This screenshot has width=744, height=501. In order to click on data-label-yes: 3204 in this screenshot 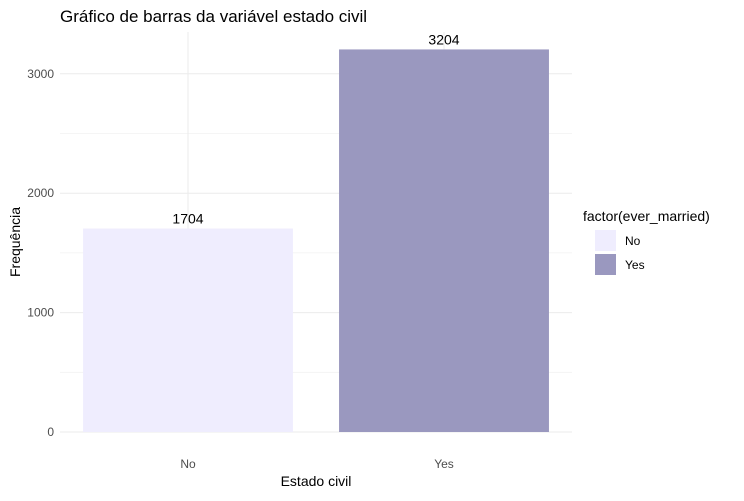, I will do `click(443, 39)`.